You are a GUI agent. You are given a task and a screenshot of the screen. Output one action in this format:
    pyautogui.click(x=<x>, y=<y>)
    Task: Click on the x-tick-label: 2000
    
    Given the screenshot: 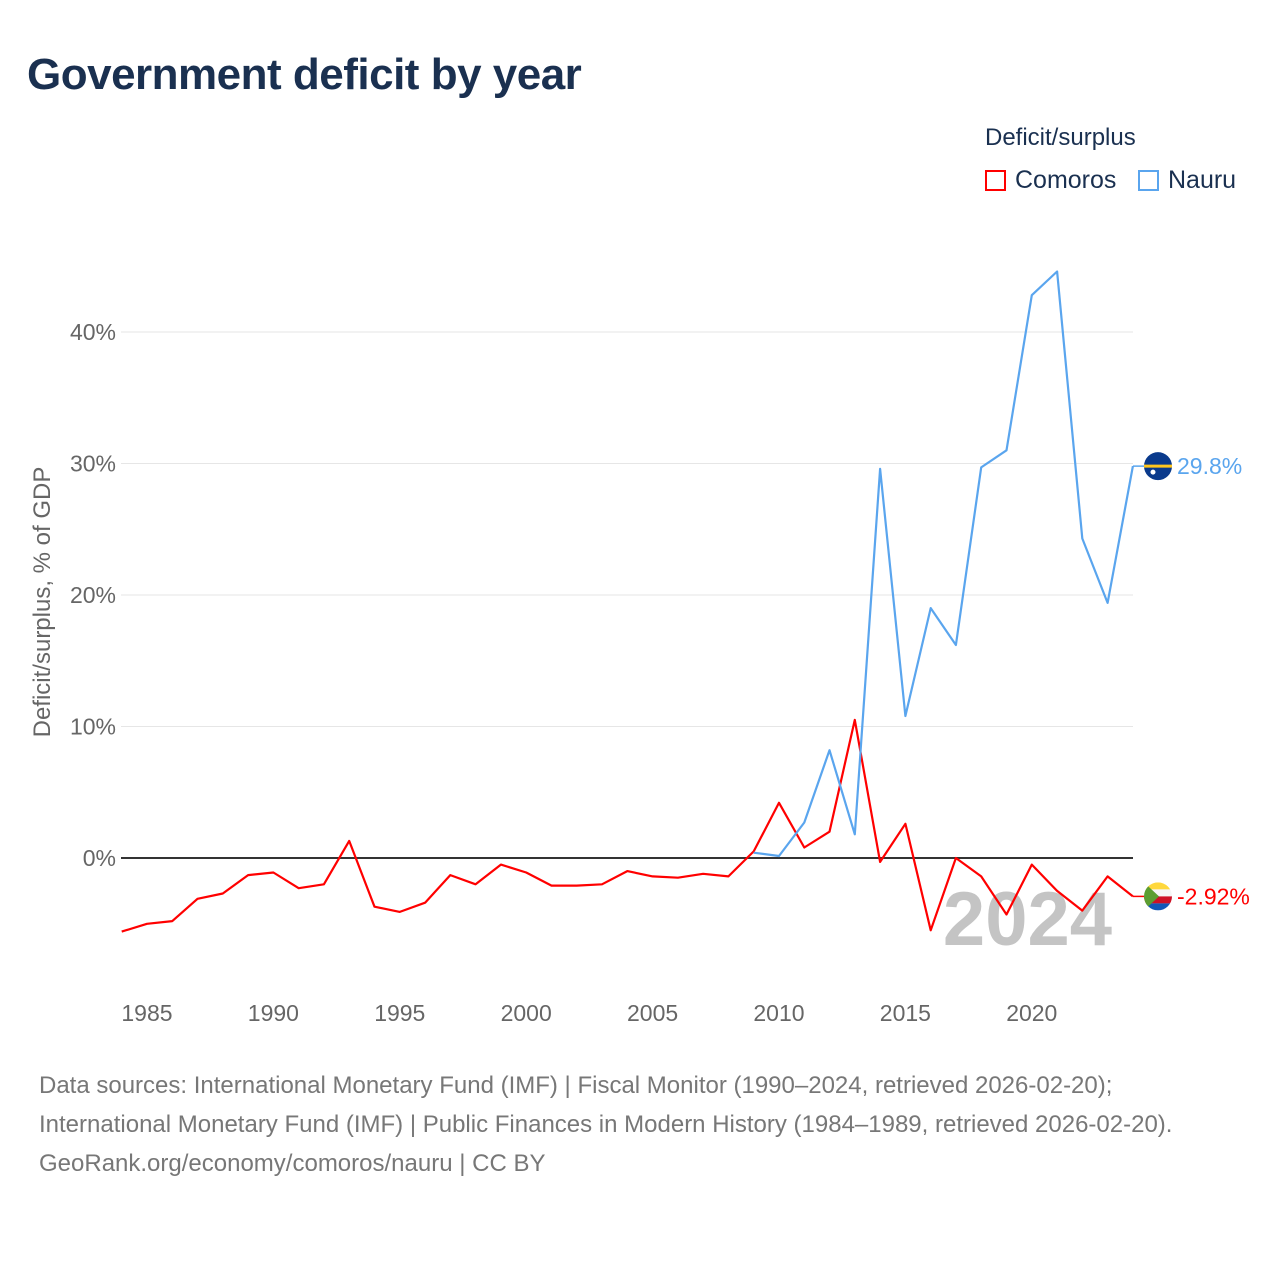 What is the action you would take?
    pyautogui.click(x=526, y=1013)
    